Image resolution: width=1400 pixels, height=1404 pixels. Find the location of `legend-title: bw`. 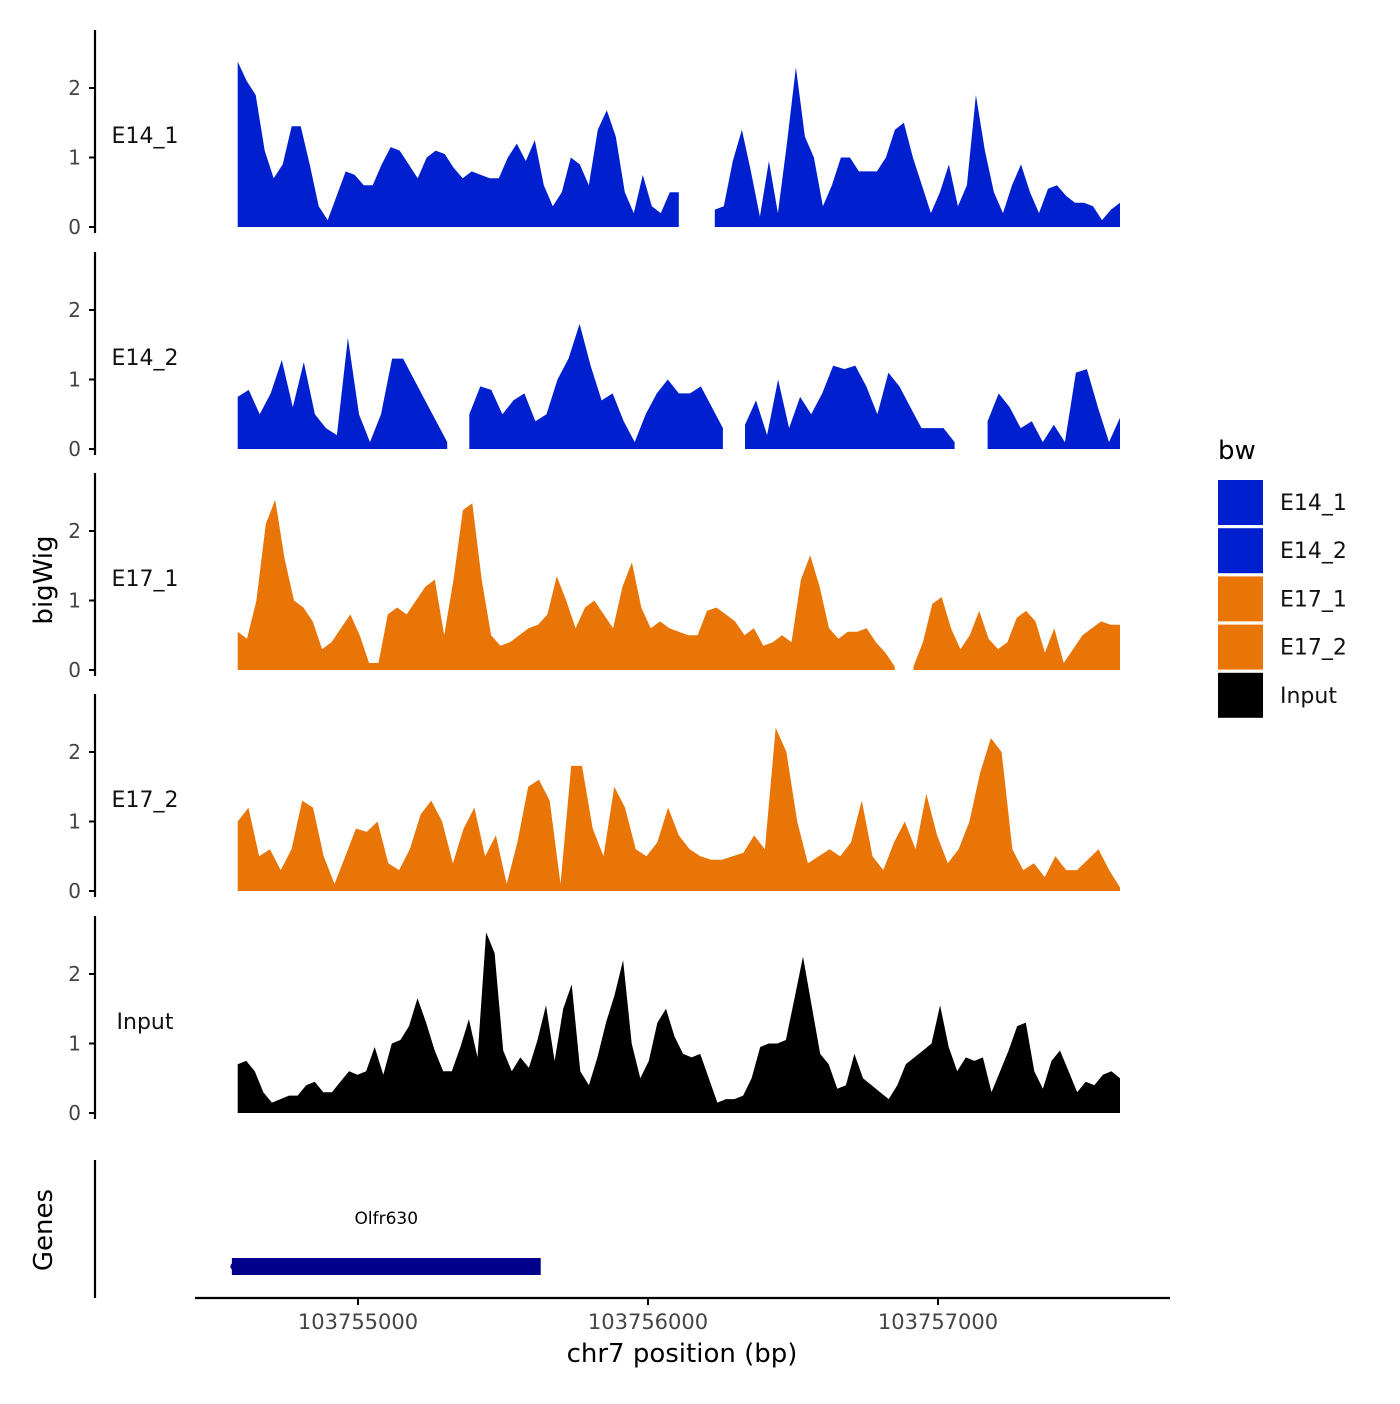

legend-title: bw is located at coordinates (1237, 451).